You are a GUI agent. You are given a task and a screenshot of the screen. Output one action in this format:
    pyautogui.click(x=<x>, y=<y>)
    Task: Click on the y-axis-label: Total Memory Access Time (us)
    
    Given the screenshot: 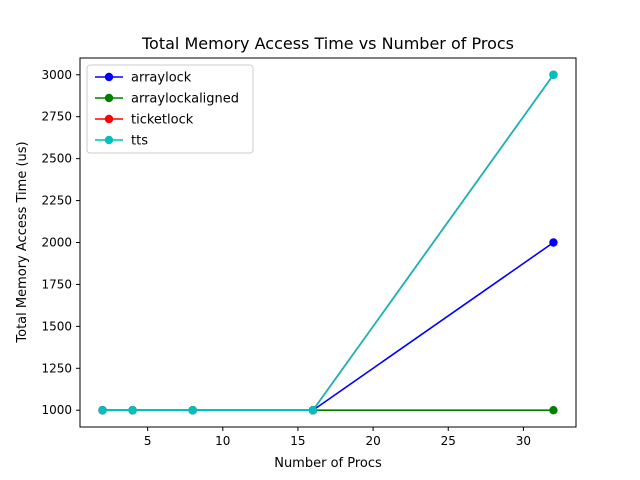 What is the action you would take?
    pyautogui.click(x=22, y=242)
    